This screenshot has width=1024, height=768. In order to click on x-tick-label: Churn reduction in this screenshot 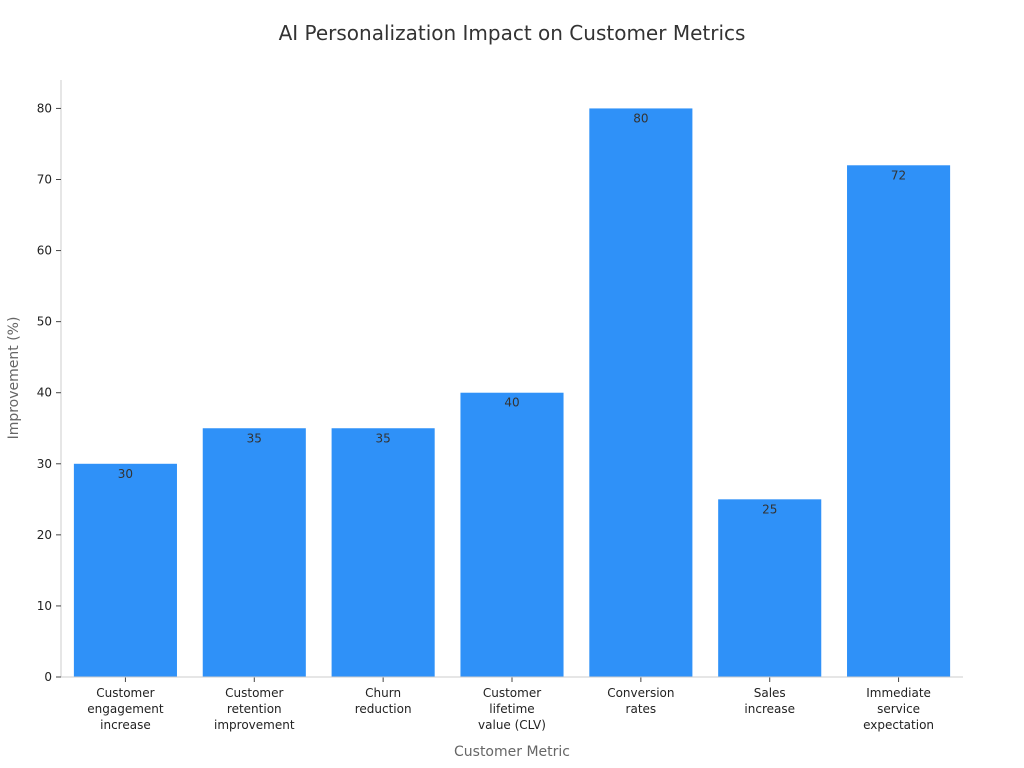, I will do `click(383, 701)`.